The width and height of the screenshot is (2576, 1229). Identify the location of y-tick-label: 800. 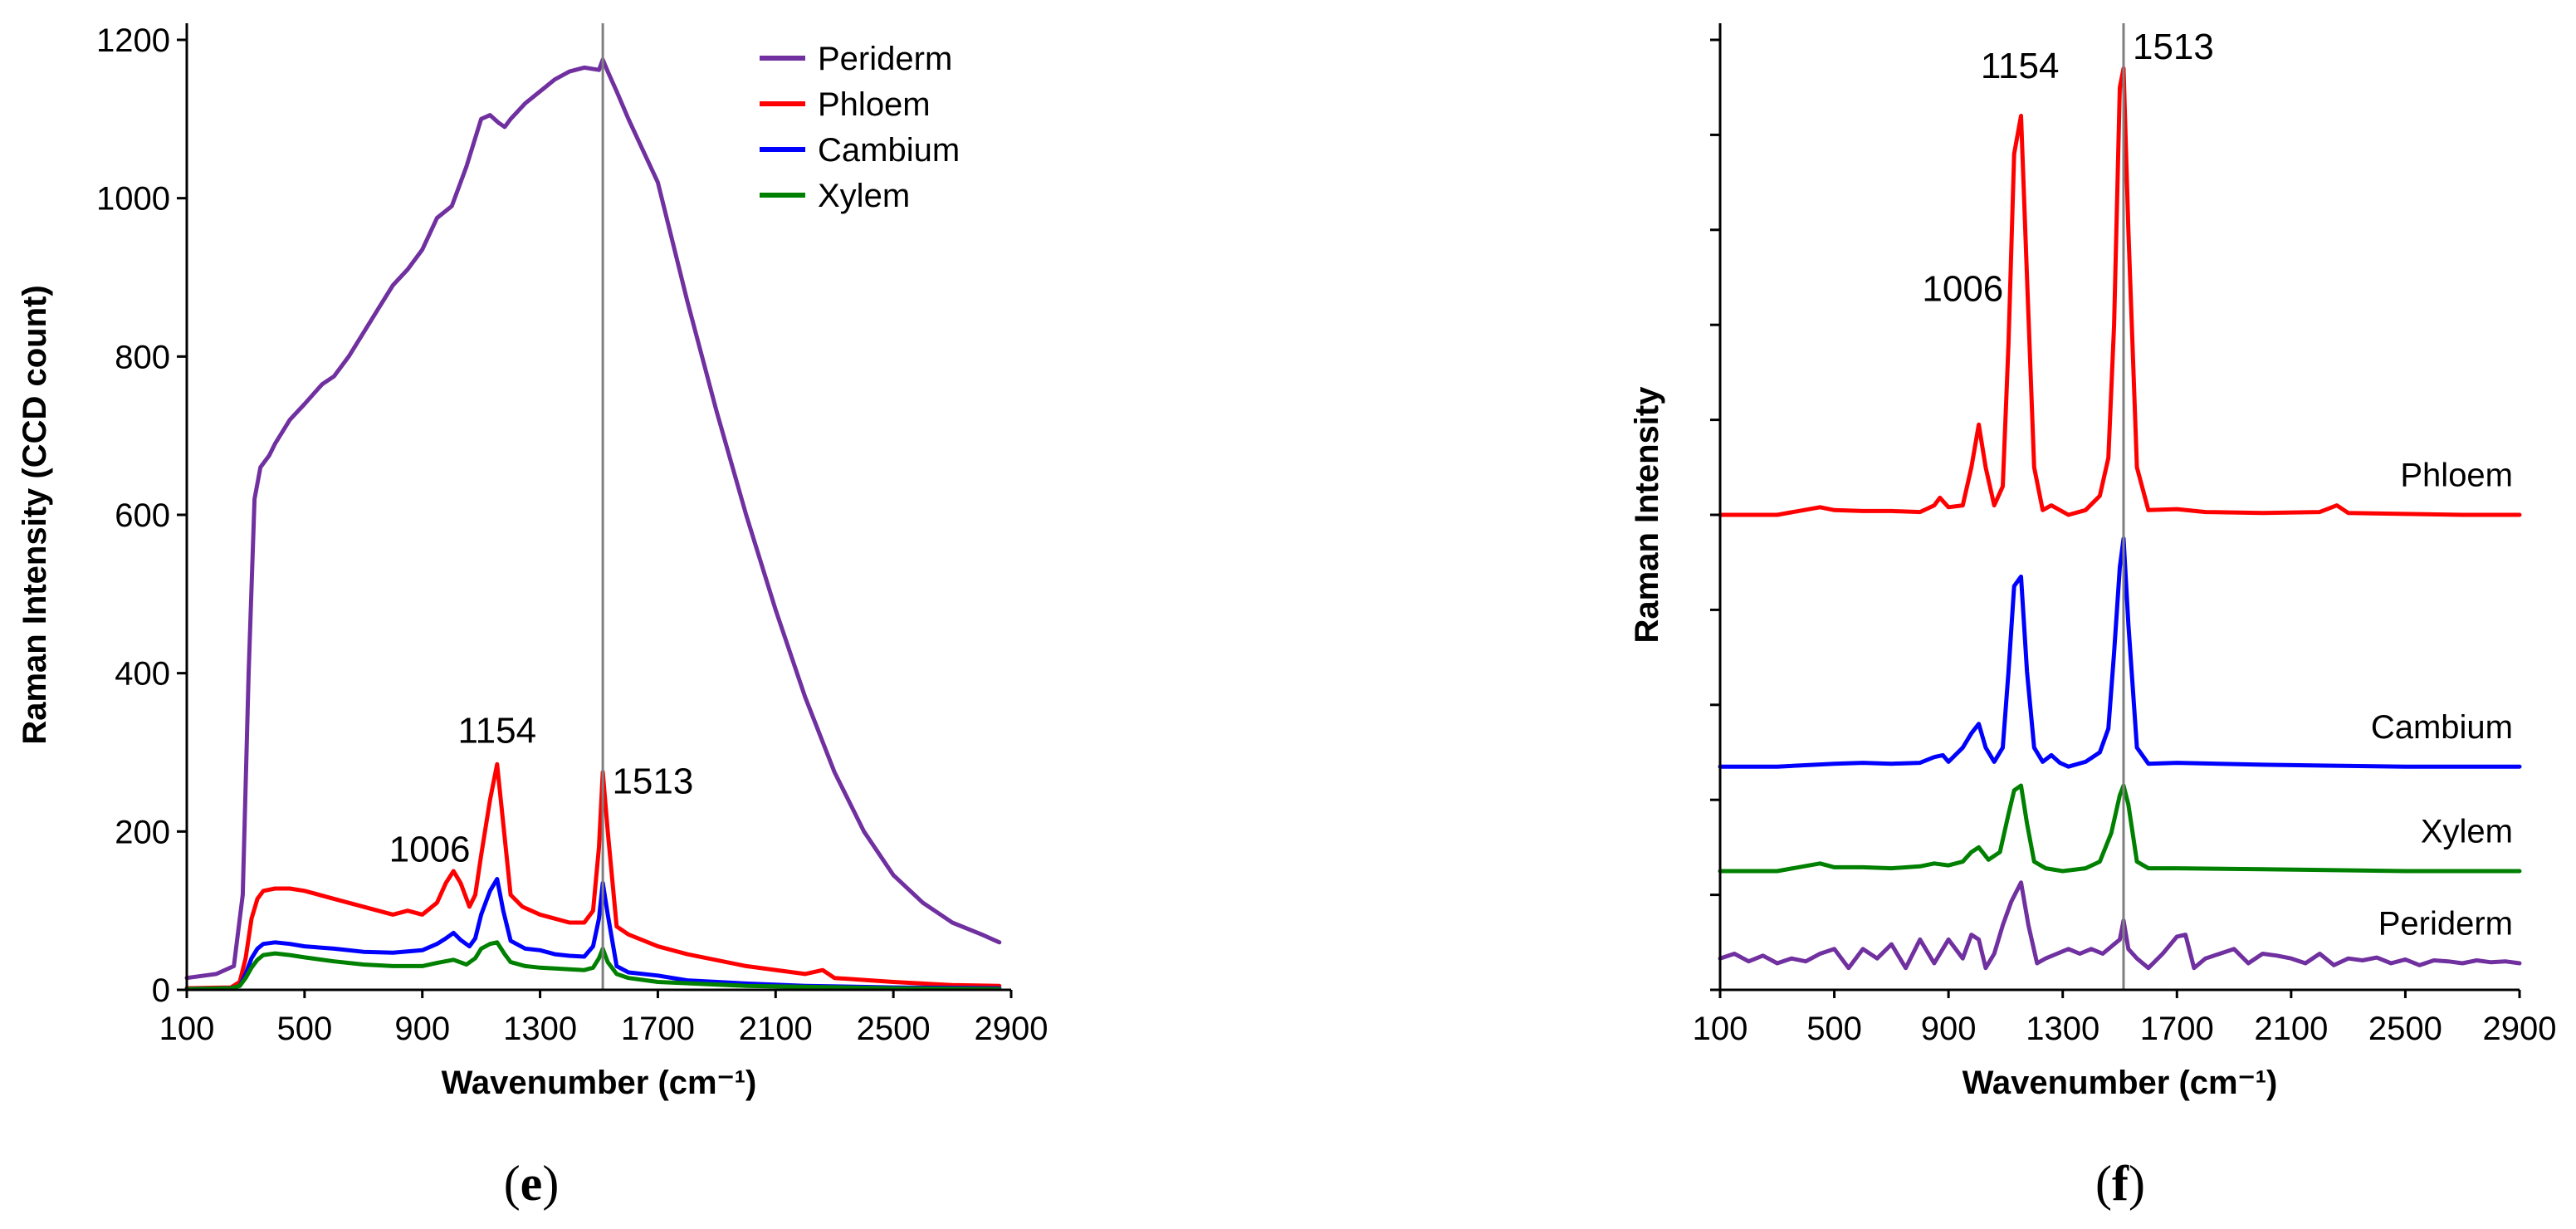
(142, 357).